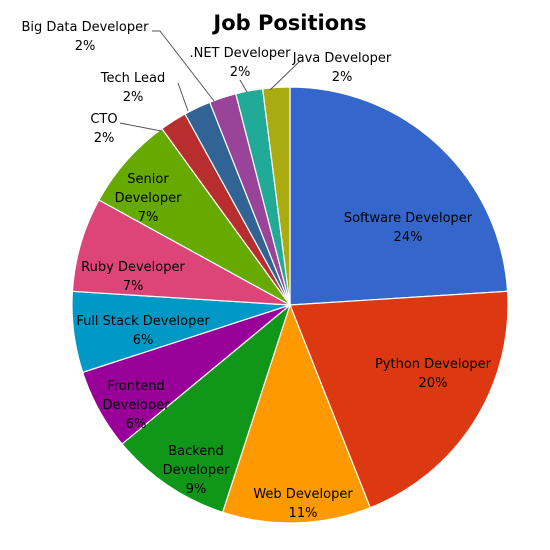  What do you see at coordinates (206, 408) in the screenshot?
I see `slice-backend-developer` at bounding box center [206, 408].